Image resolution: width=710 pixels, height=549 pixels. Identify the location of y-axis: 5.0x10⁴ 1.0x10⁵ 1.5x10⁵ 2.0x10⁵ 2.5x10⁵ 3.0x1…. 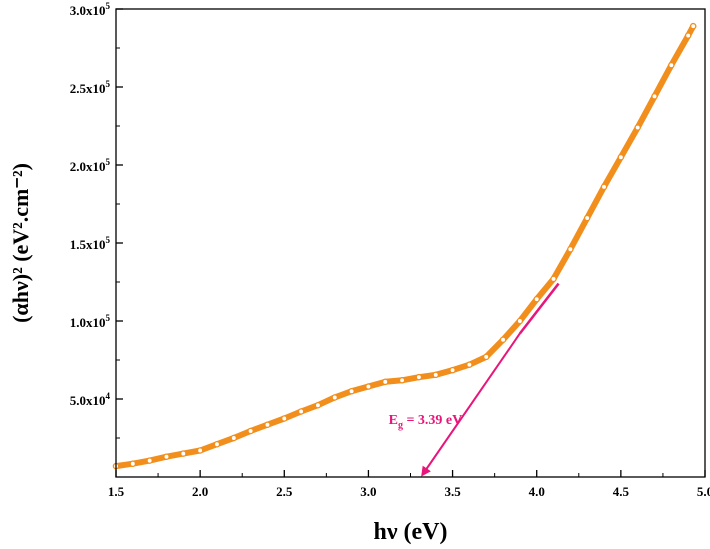
(96, 220).